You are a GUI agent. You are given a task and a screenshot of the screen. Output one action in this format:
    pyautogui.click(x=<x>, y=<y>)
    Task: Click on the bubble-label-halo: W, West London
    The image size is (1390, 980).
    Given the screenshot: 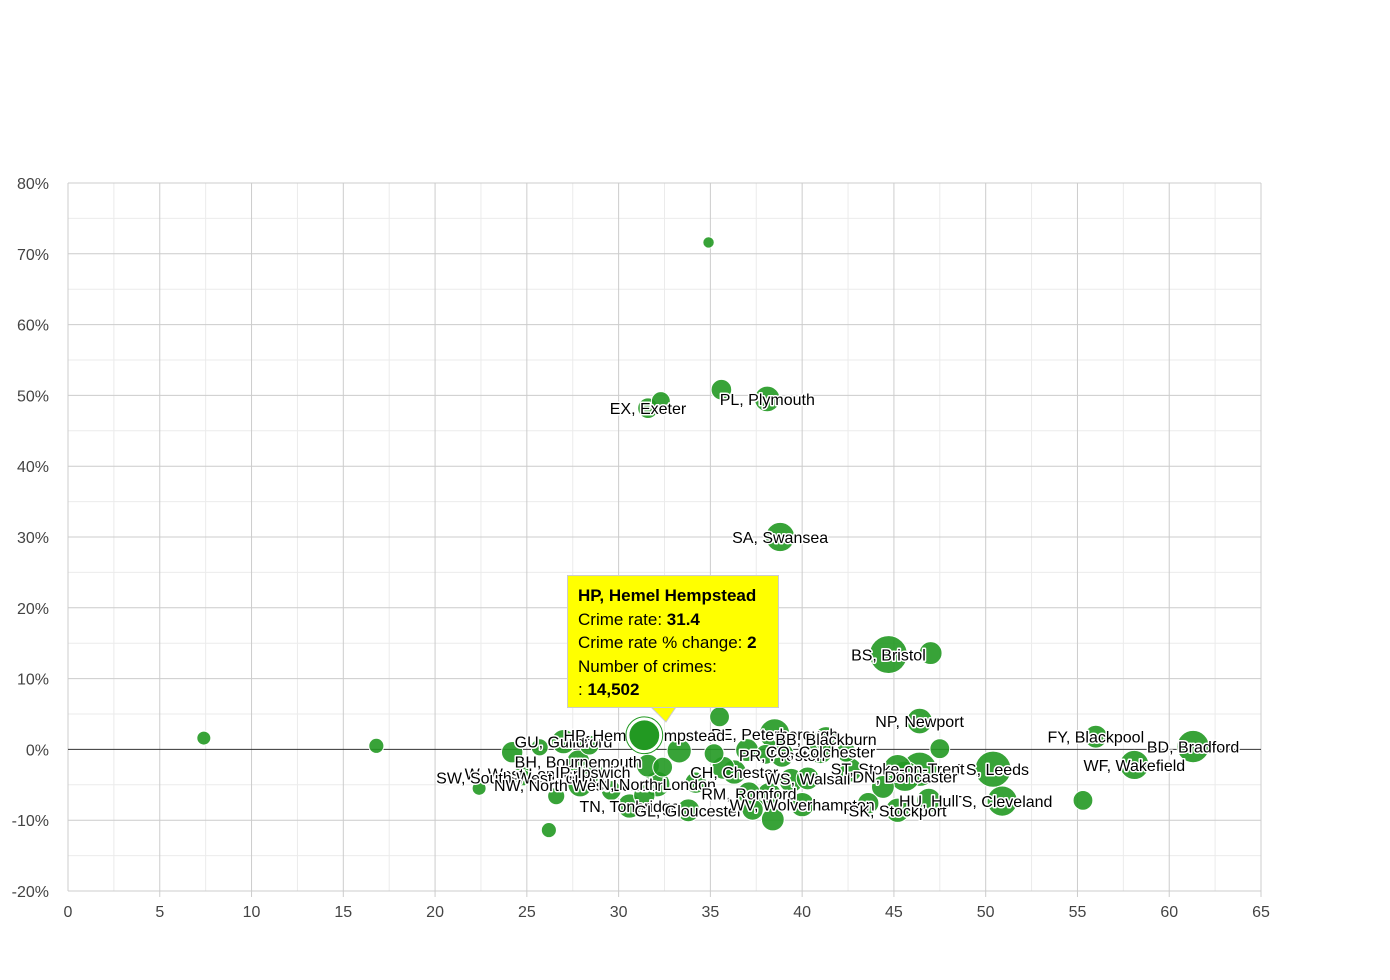 What is the action you would take?
    pyautogui.click(x=523, y=774)
    